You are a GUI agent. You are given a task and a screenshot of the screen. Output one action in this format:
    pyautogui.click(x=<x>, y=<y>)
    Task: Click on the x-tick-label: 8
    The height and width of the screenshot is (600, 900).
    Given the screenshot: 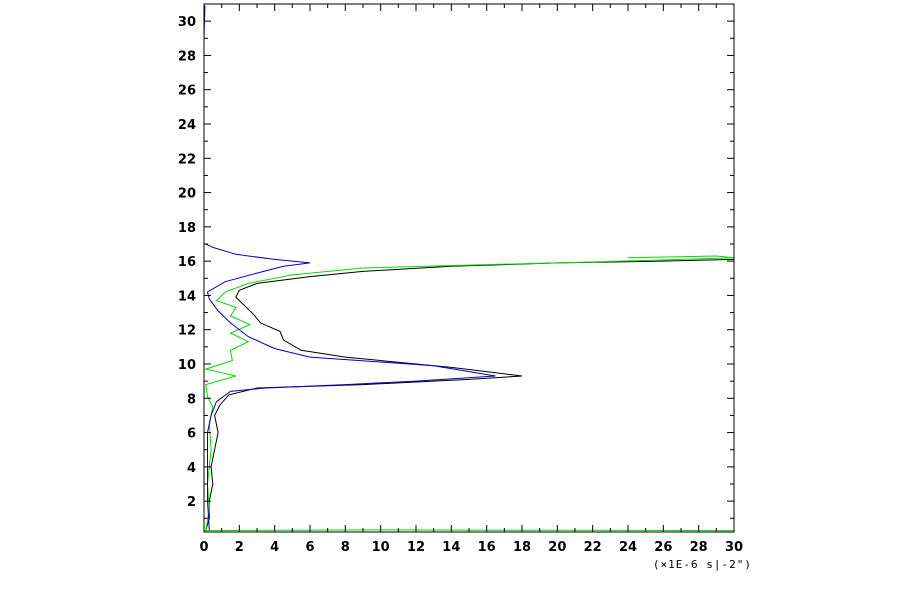 What is the action you would take?
    pyautogui.click(x=345, y=547)
    